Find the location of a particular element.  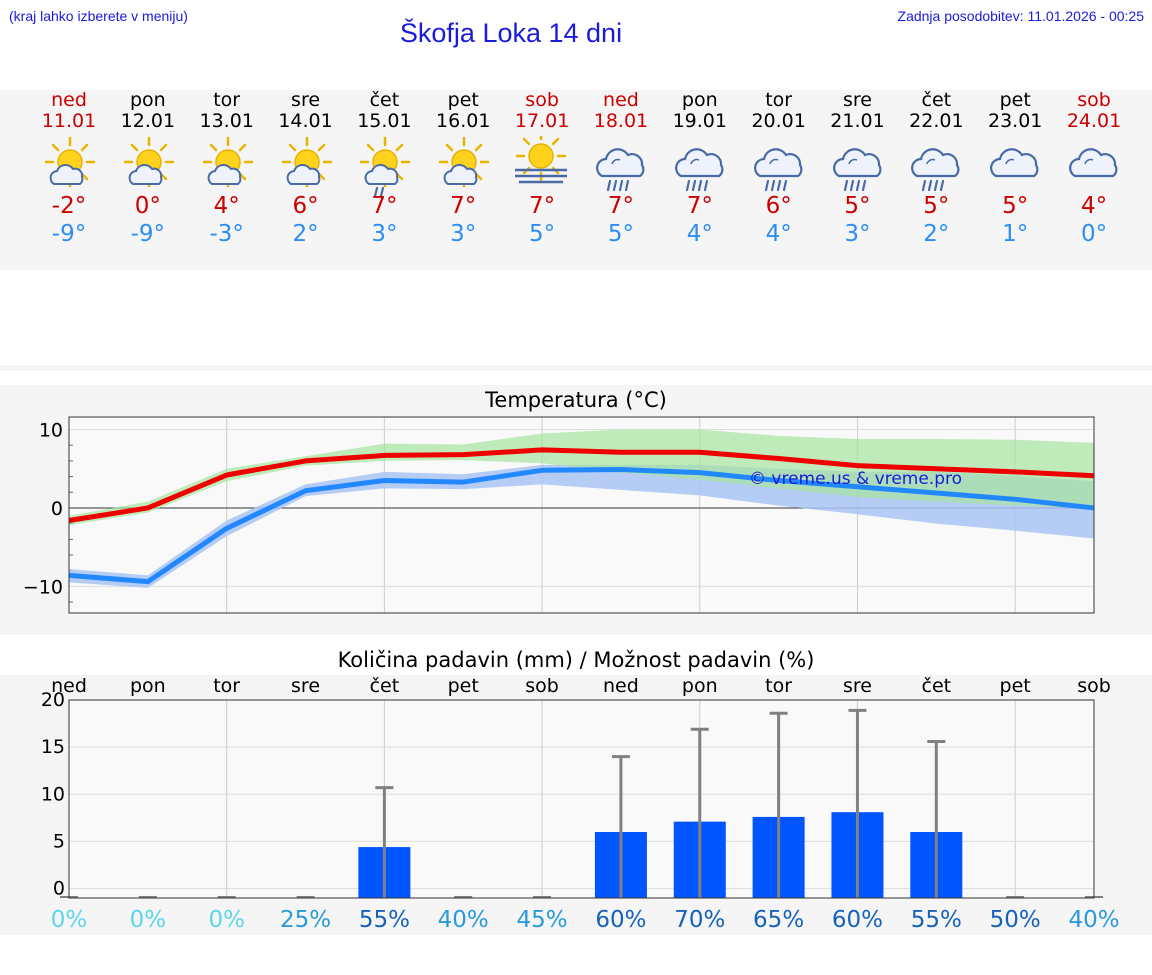

day-column: sre 14.01 6° 2° is located at coordinates (306, 169).